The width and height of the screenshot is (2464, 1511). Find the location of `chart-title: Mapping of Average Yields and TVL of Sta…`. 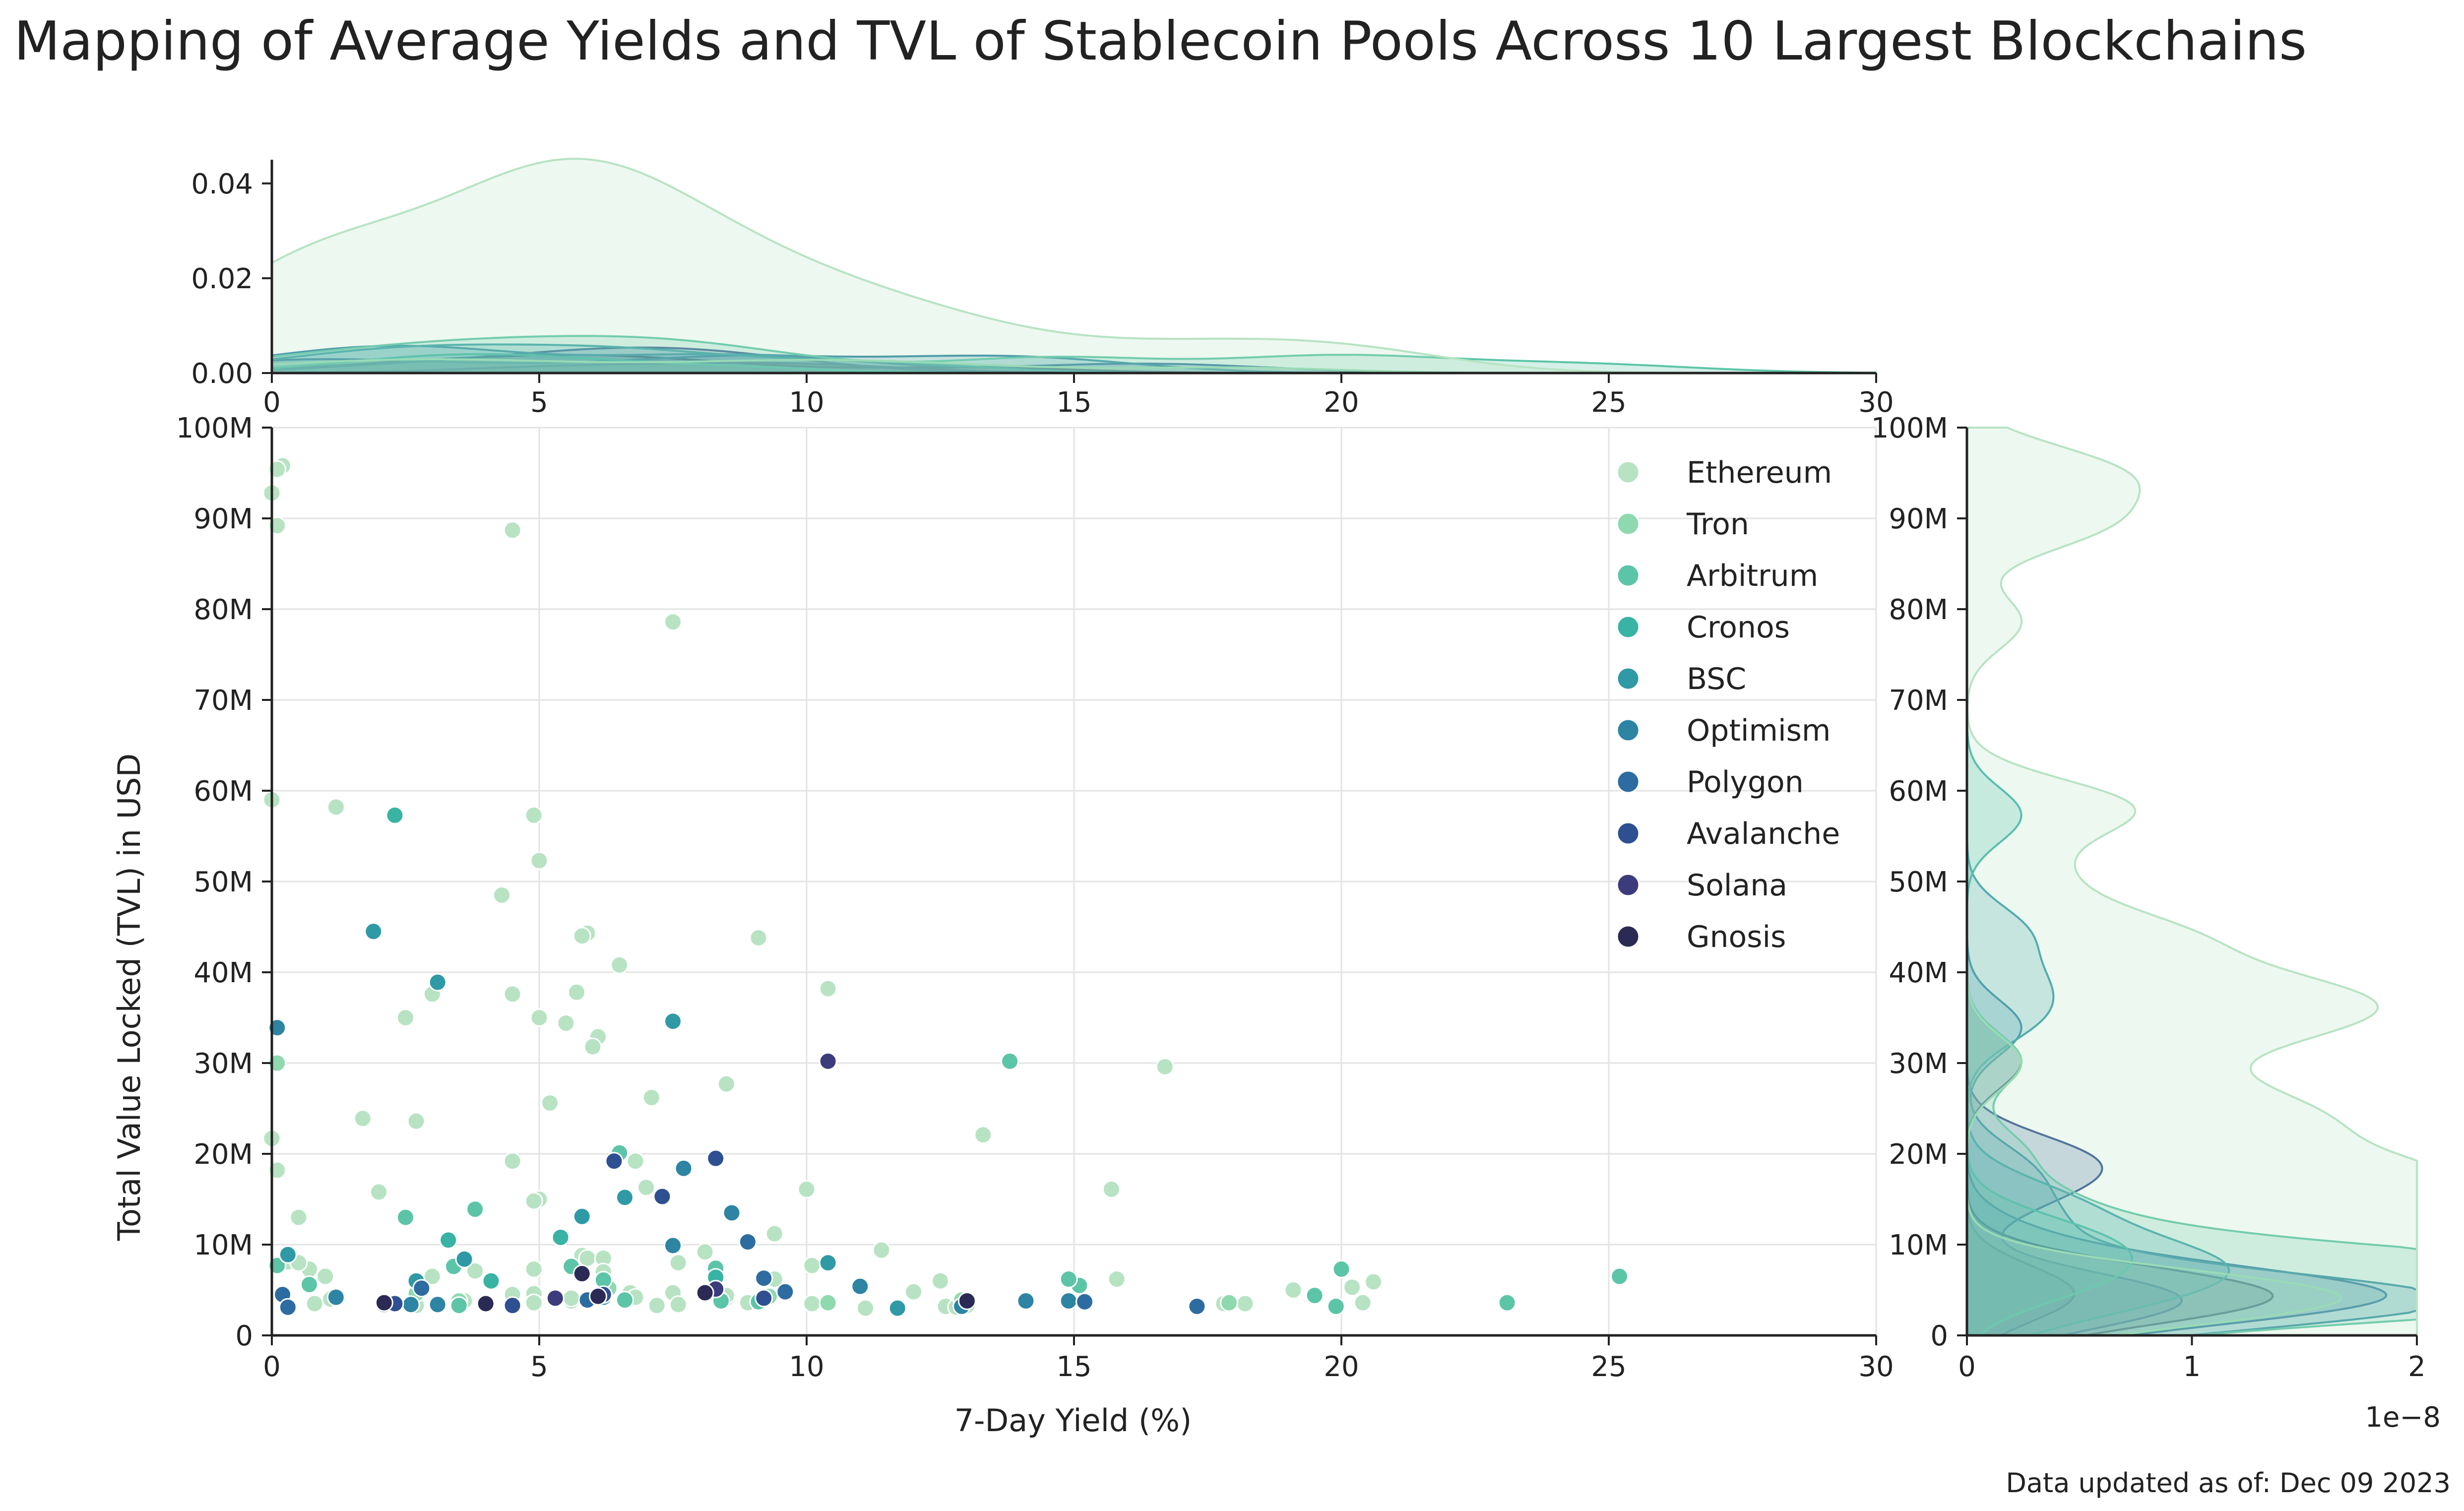

chart-title: Mapping of Average Yields and TVL of Sta… is located at coordinates (1161, 41).